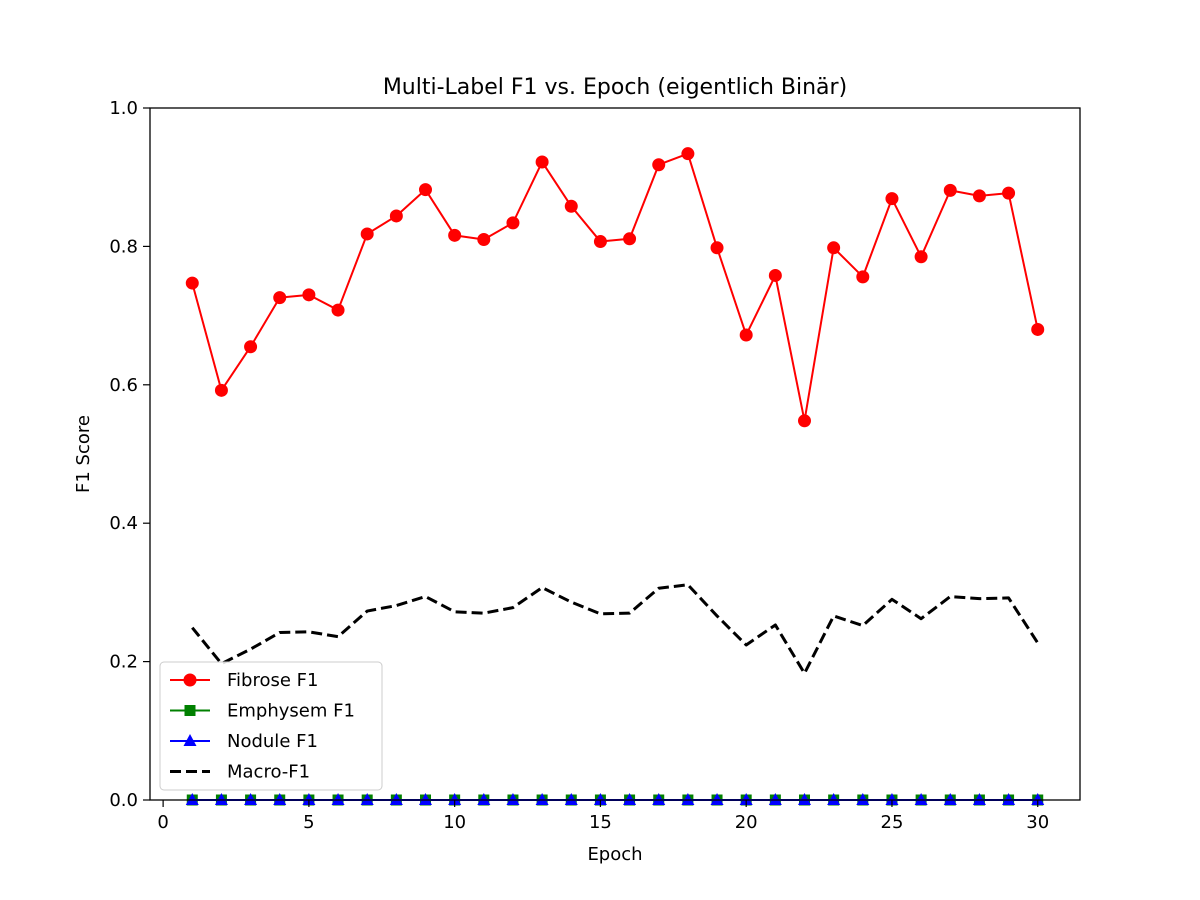 The image size is (1200, 900). I want to click on y-tick-label: 0.4, so click(123, 523).